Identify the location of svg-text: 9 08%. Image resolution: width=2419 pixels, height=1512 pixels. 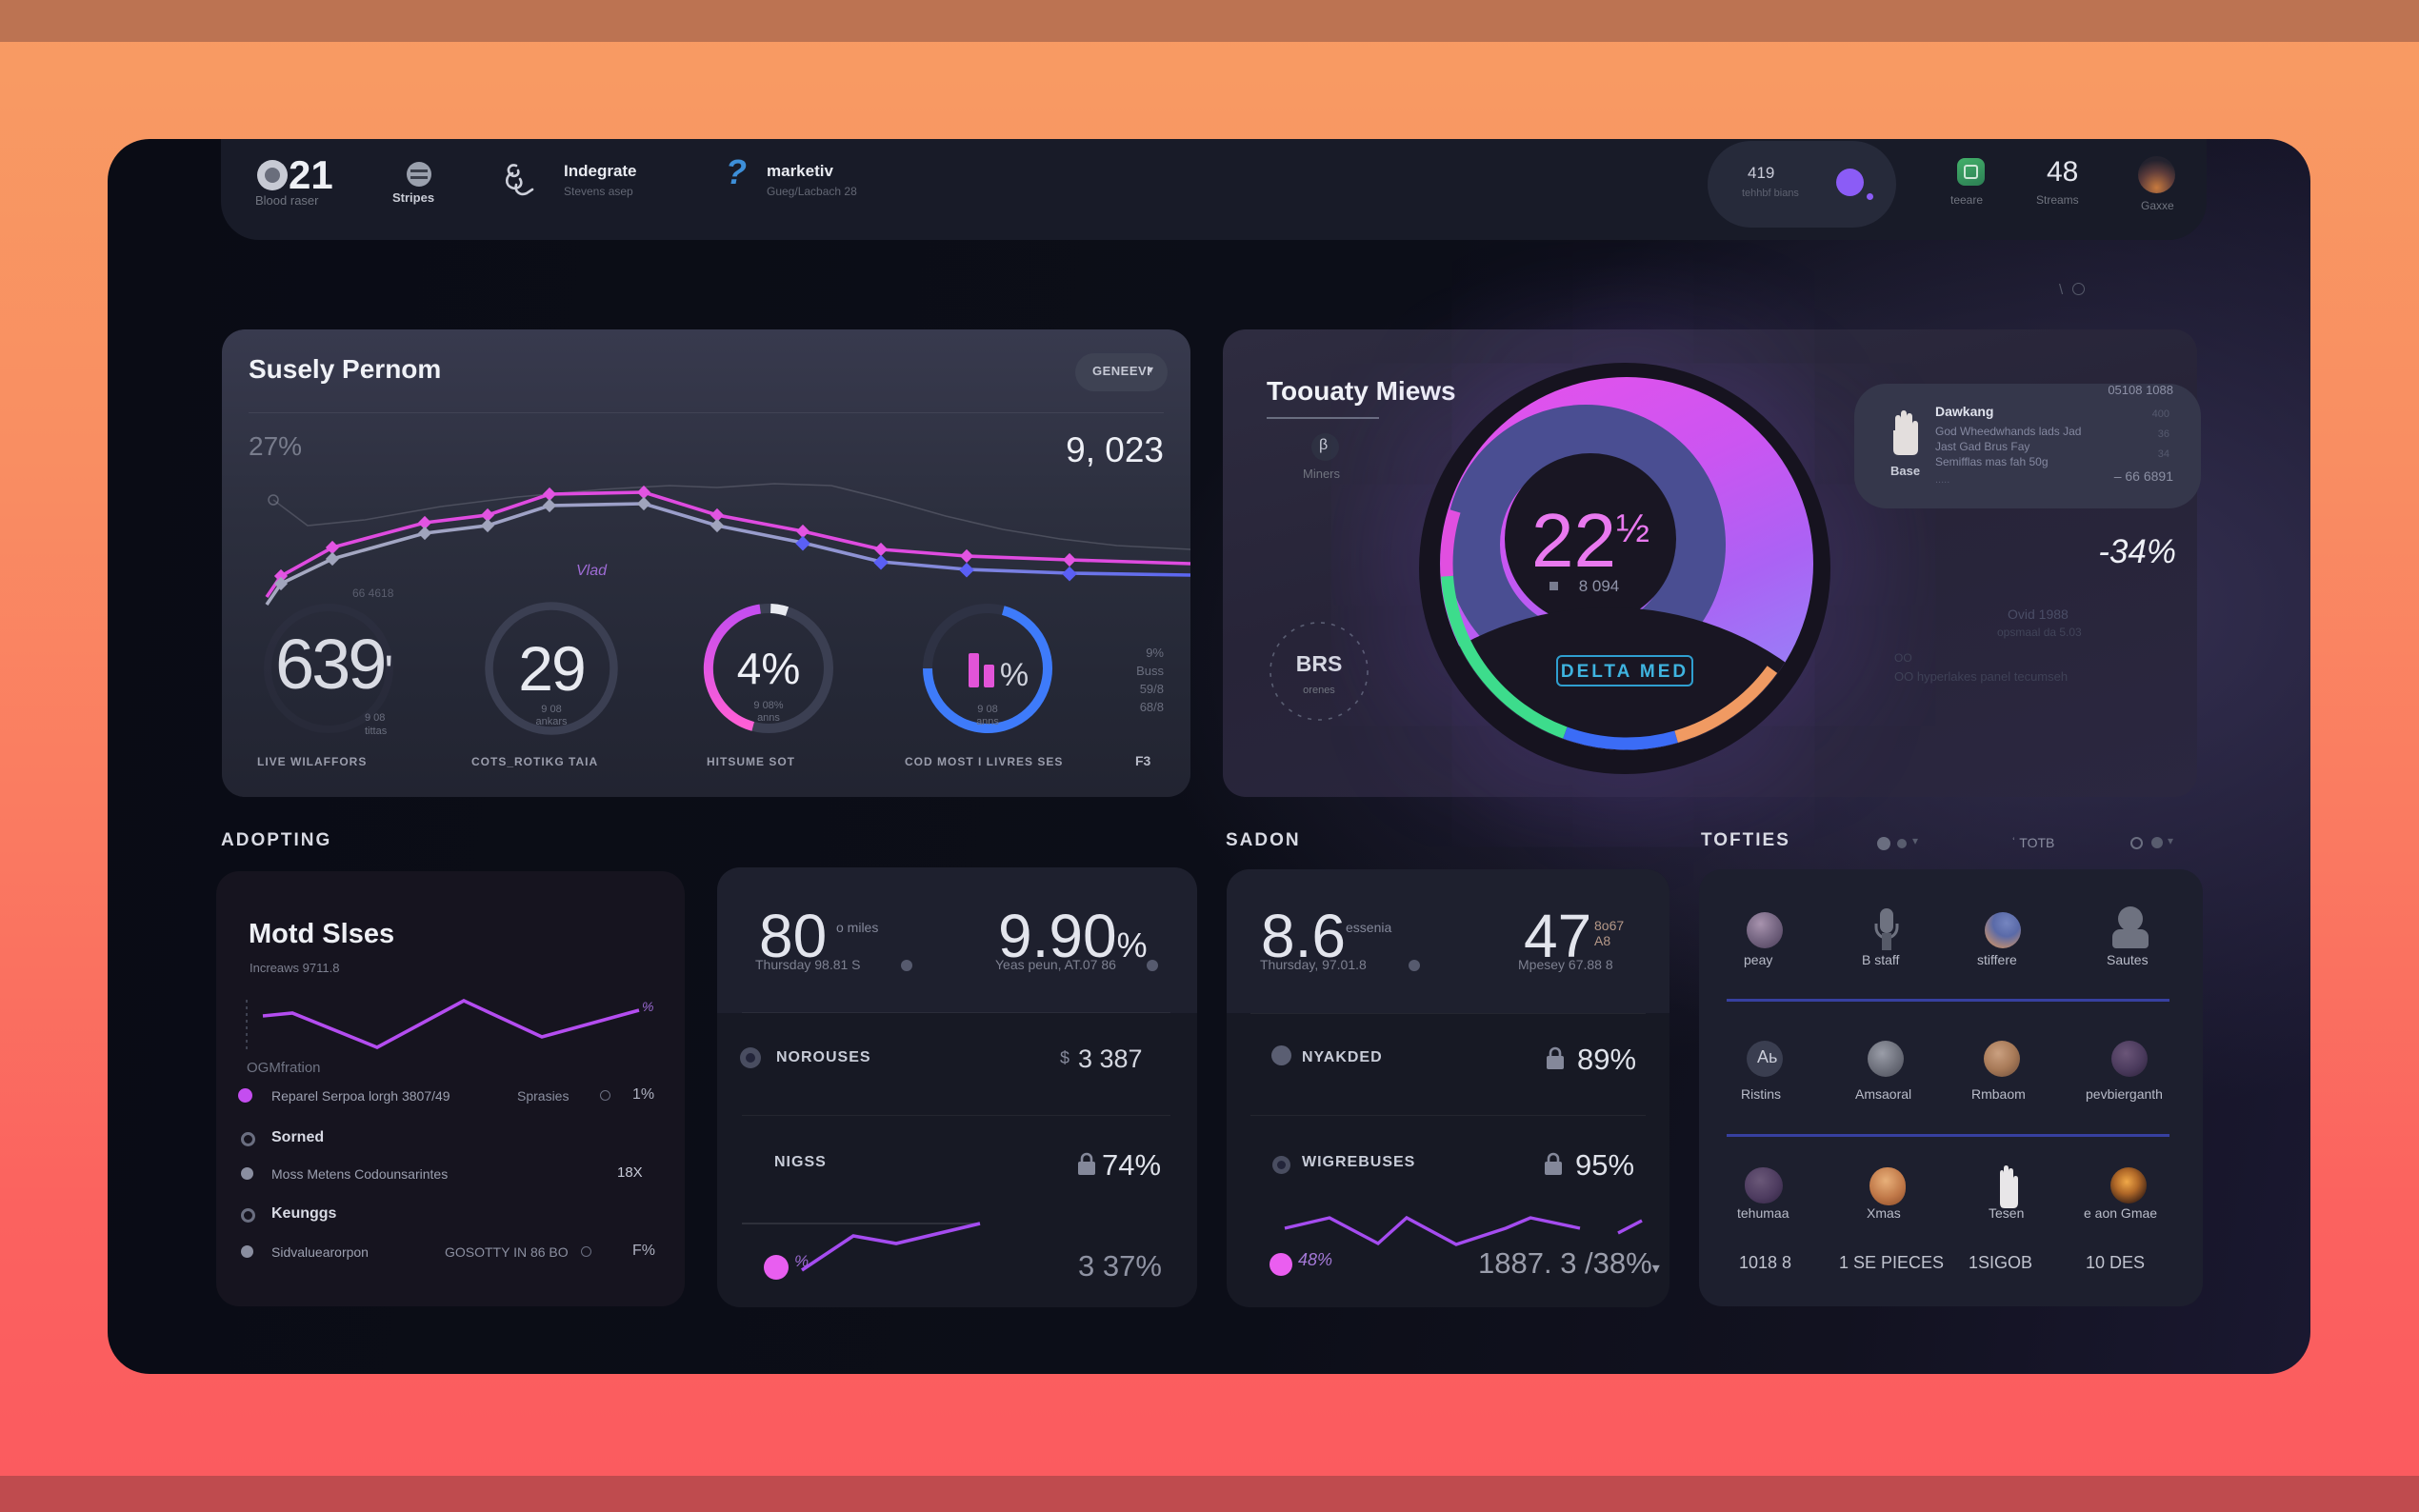
(768, 705).